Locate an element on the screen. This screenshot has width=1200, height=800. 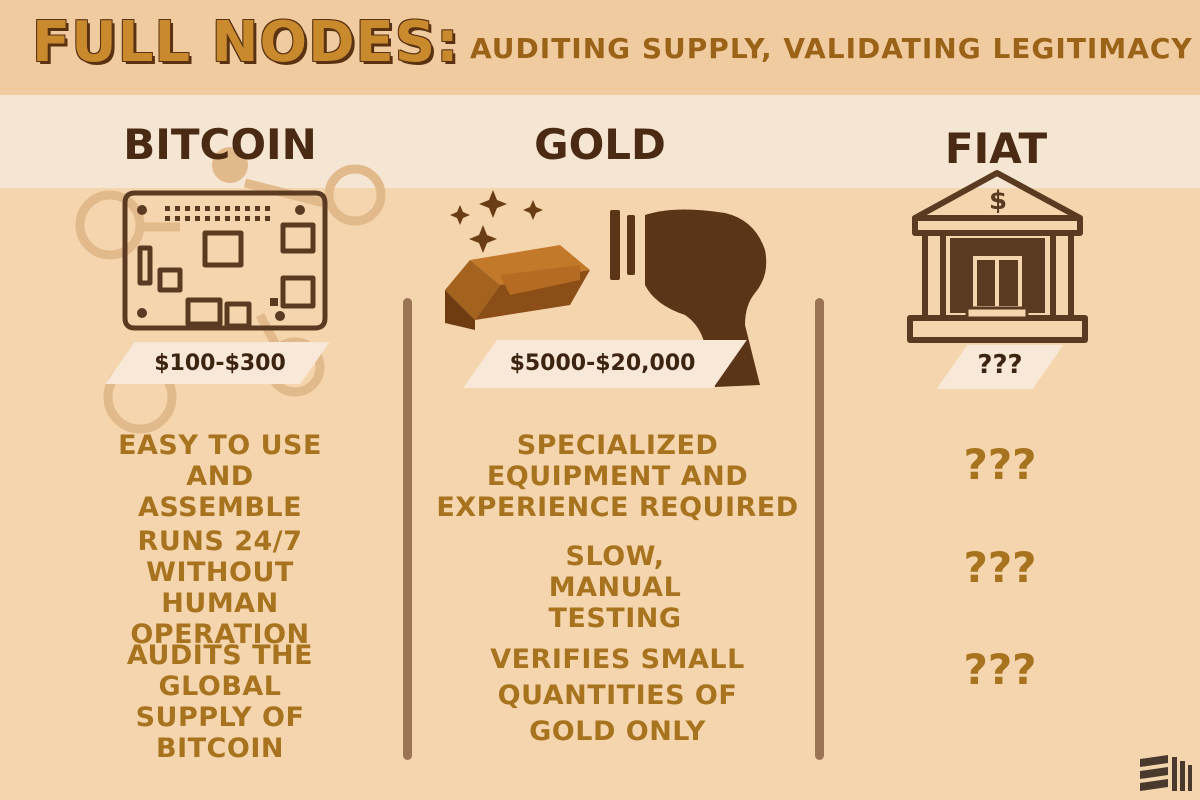
gold-heading: GOLD is located at coordinates (600, 144).